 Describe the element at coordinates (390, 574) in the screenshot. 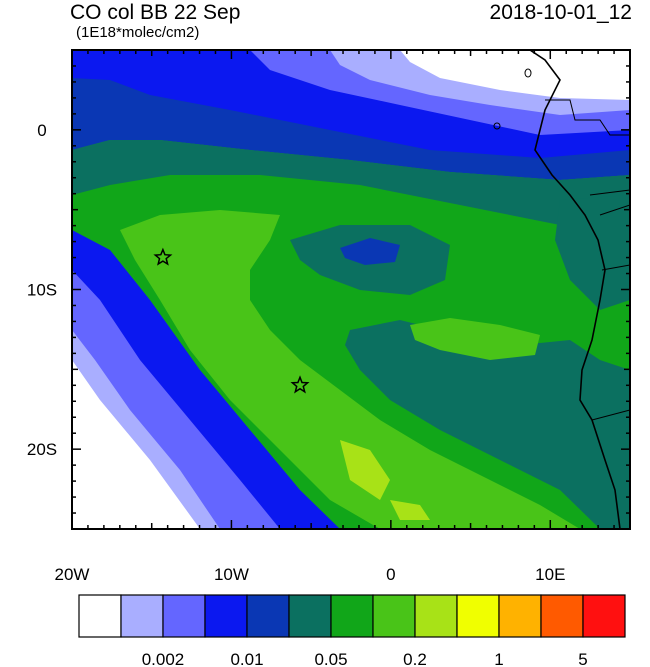

I see `x-tick-label: 0` at that location.